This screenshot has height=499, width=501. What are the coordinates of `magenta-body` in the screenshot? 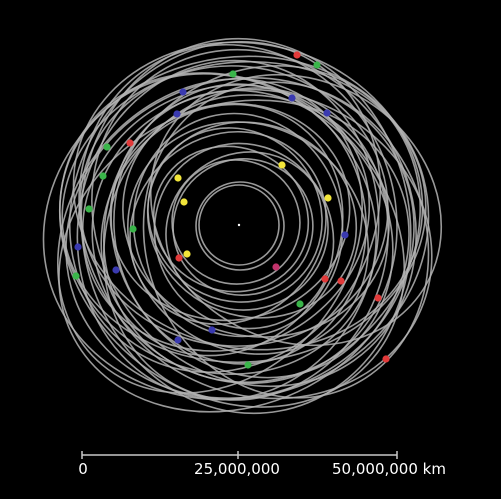 It's located at (276, 267).